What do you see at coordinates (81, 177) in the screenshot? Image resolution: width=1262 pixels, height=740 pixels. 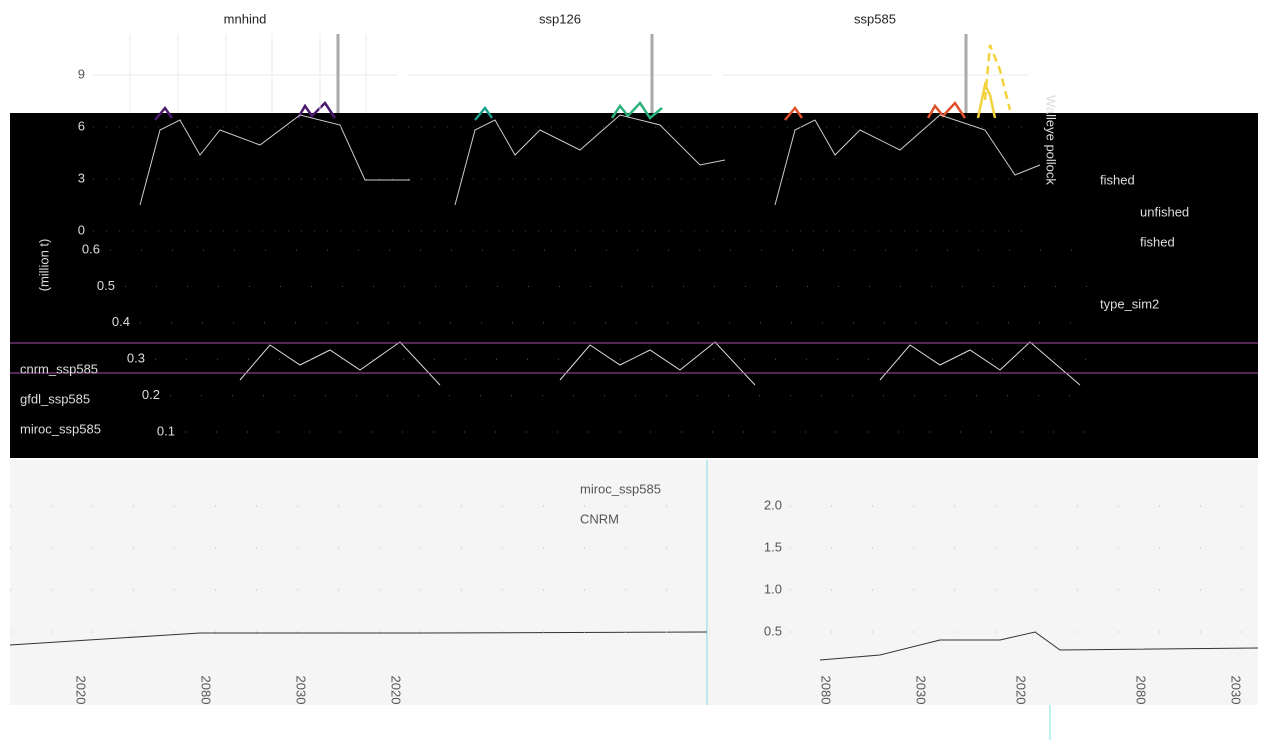 I see `y-tick-label: 3` at bounding box center [81, 177].